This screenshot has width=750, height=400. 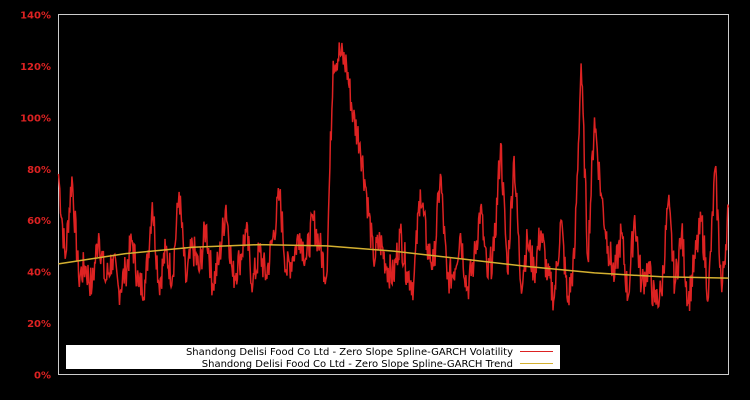 I want to click on y-tick-label: 20%, so click(x=39, y=324).